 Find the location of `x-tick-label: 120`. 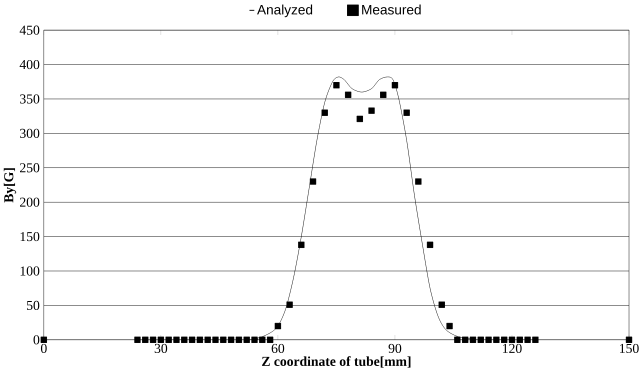

x-tick-label: 120 is located at coordinates (512, 348).